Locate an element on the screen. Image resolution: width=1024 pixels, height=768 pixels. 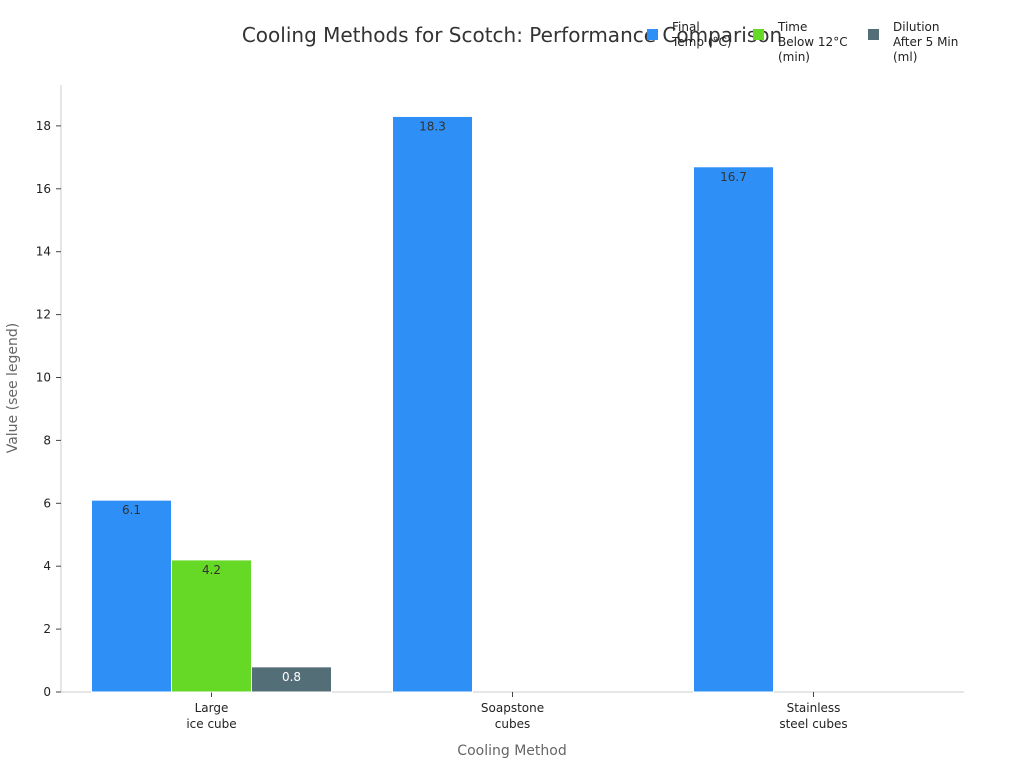
legend-label: Time Below 12°C (min) is located at coordinates (812, 42).